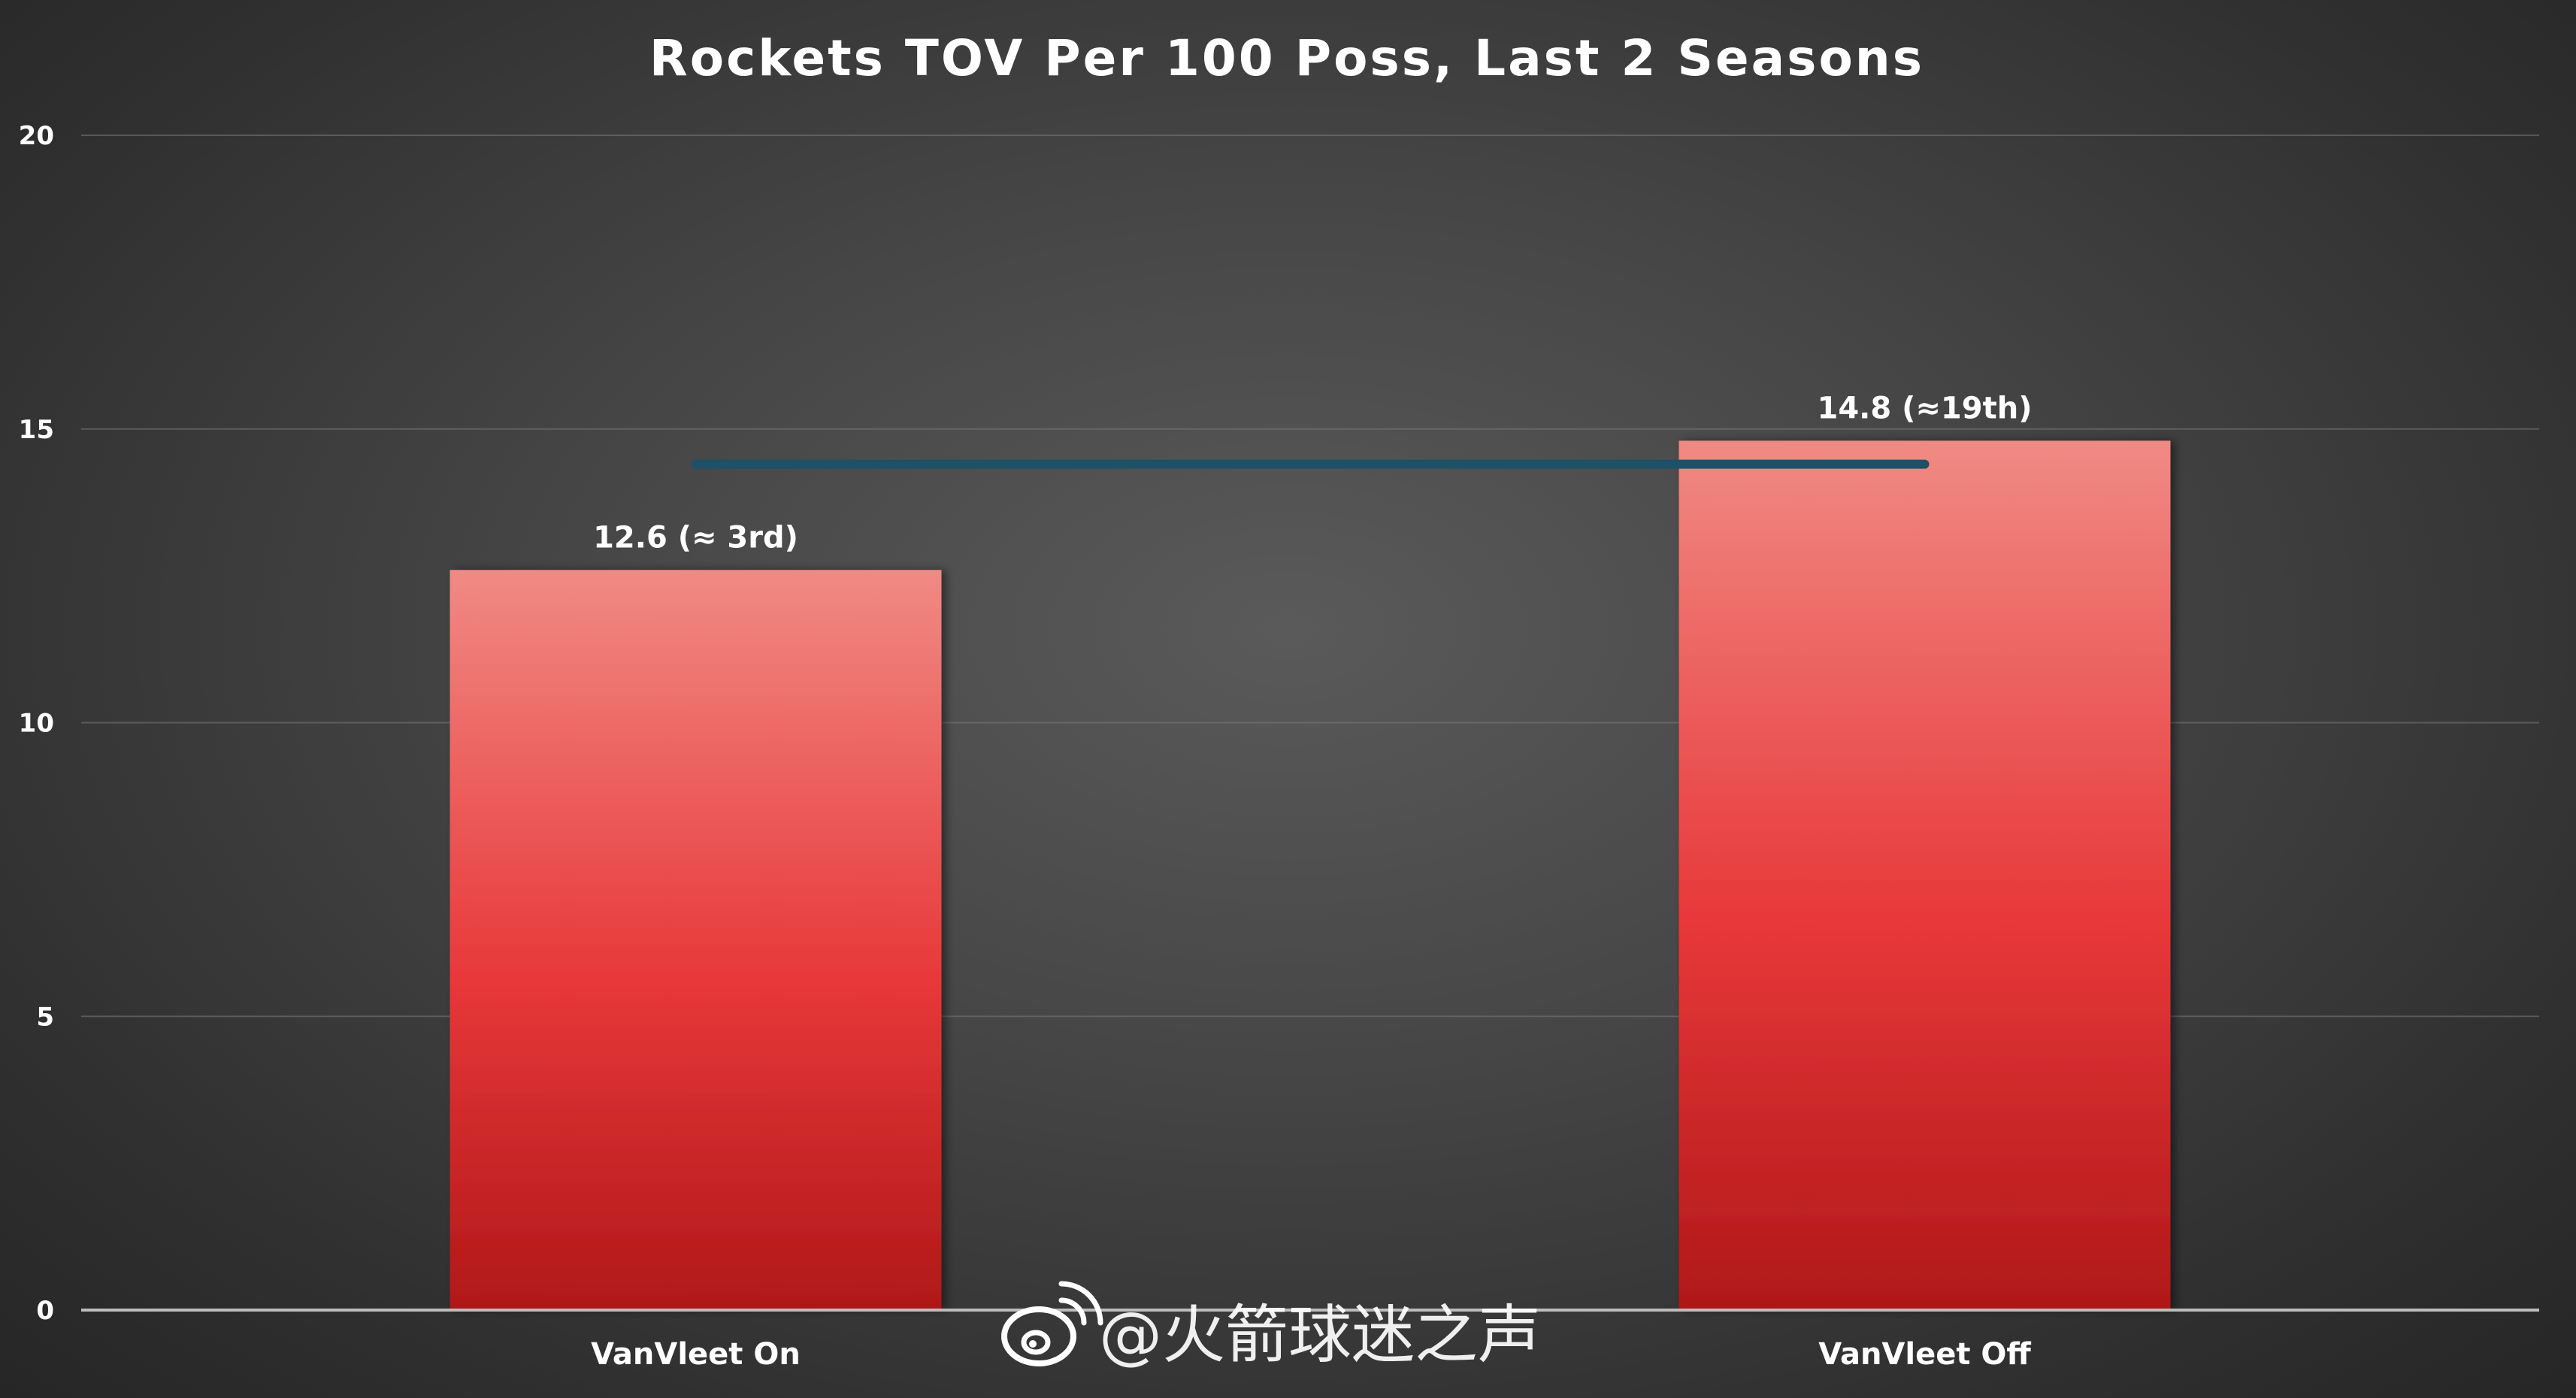 The width and height of the screenshot is (2576, 1398). I want to click on category-label: VanVleet On, so click(696, 1354).